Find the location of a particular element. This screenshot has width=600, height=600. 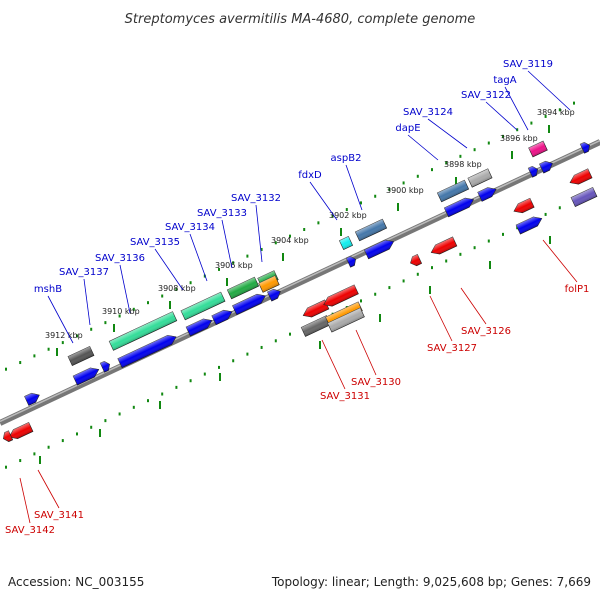

gene-label-text: SAV_3134 is located at coordinates (190, 227).